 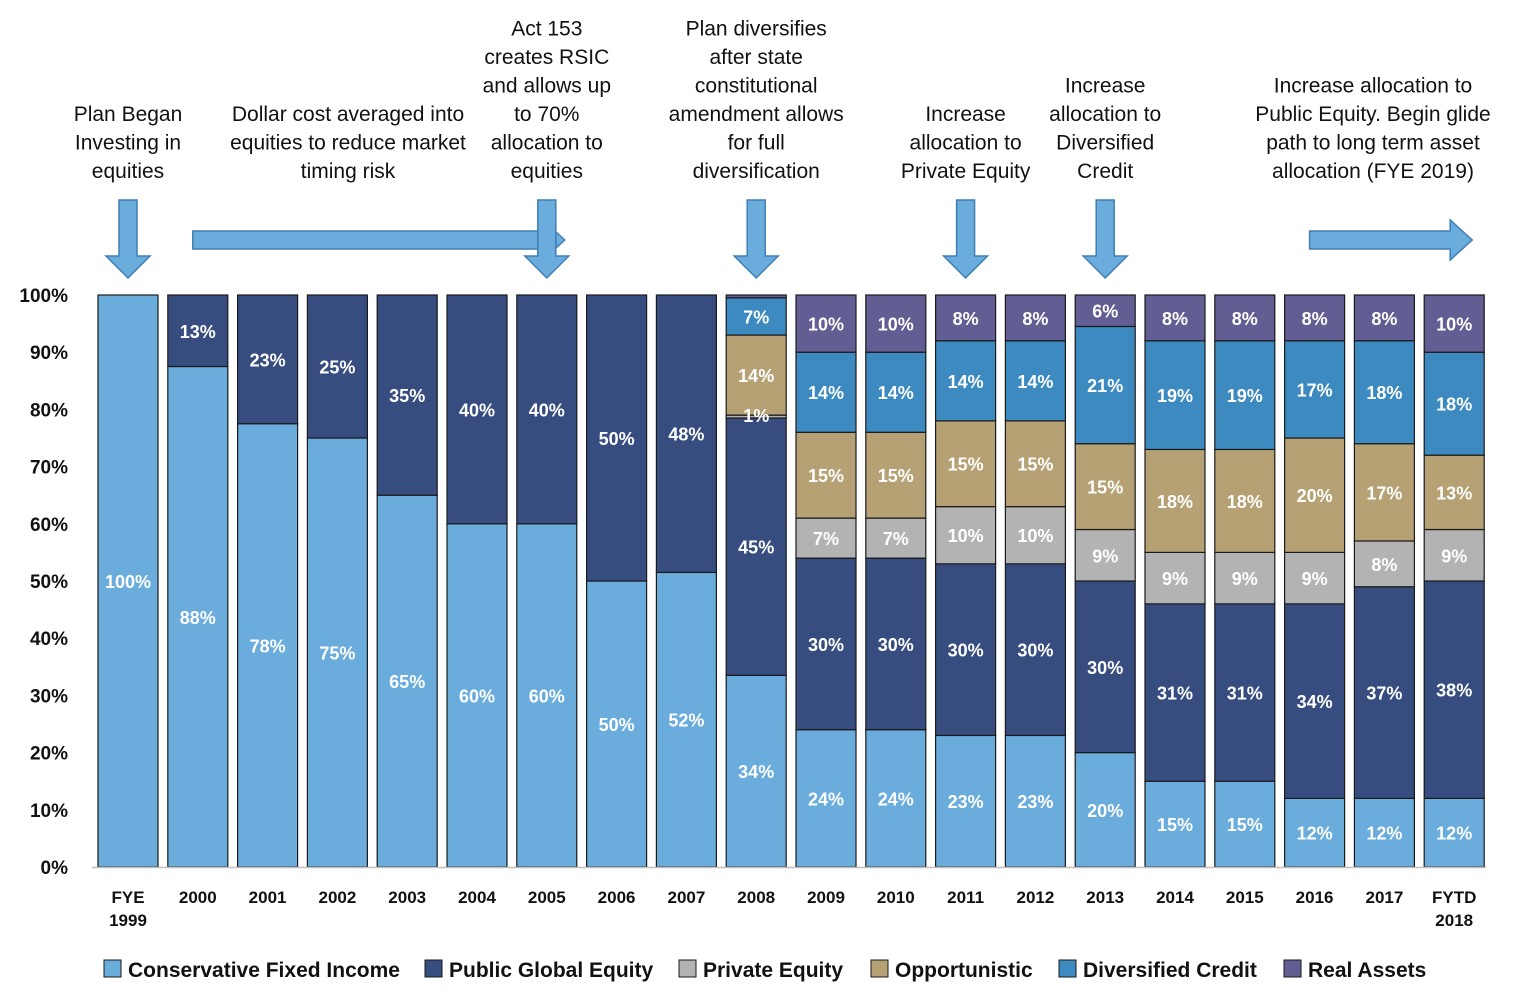 I want to click on data-label: 15%, so click(x=1175, y=825).